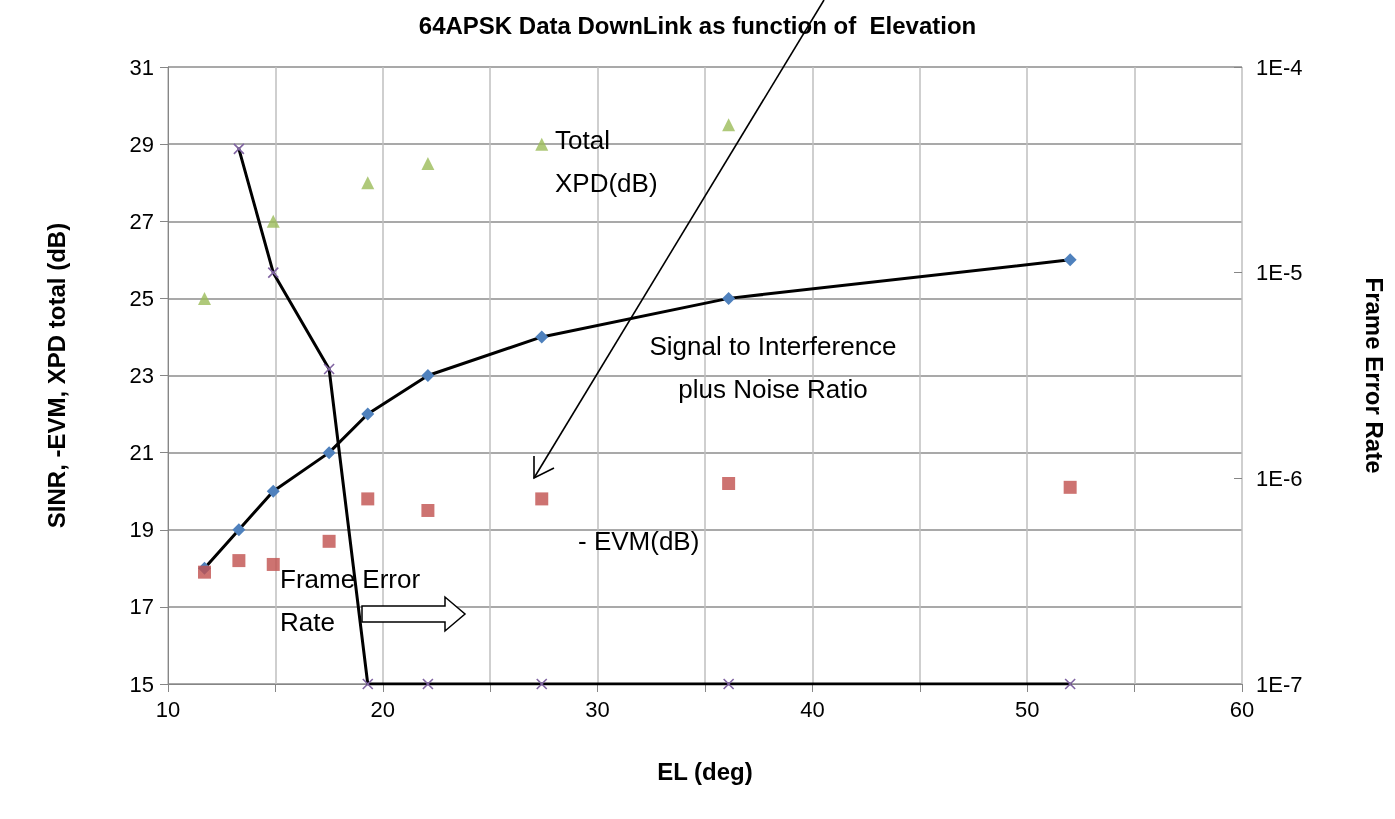 The height and width of the screenshot is (819, 1395). What do you see at coordinates (1279, 67) in the screenshot?
I see `y2-tick-label: 1E-4` at bounding box center [1279, 67].